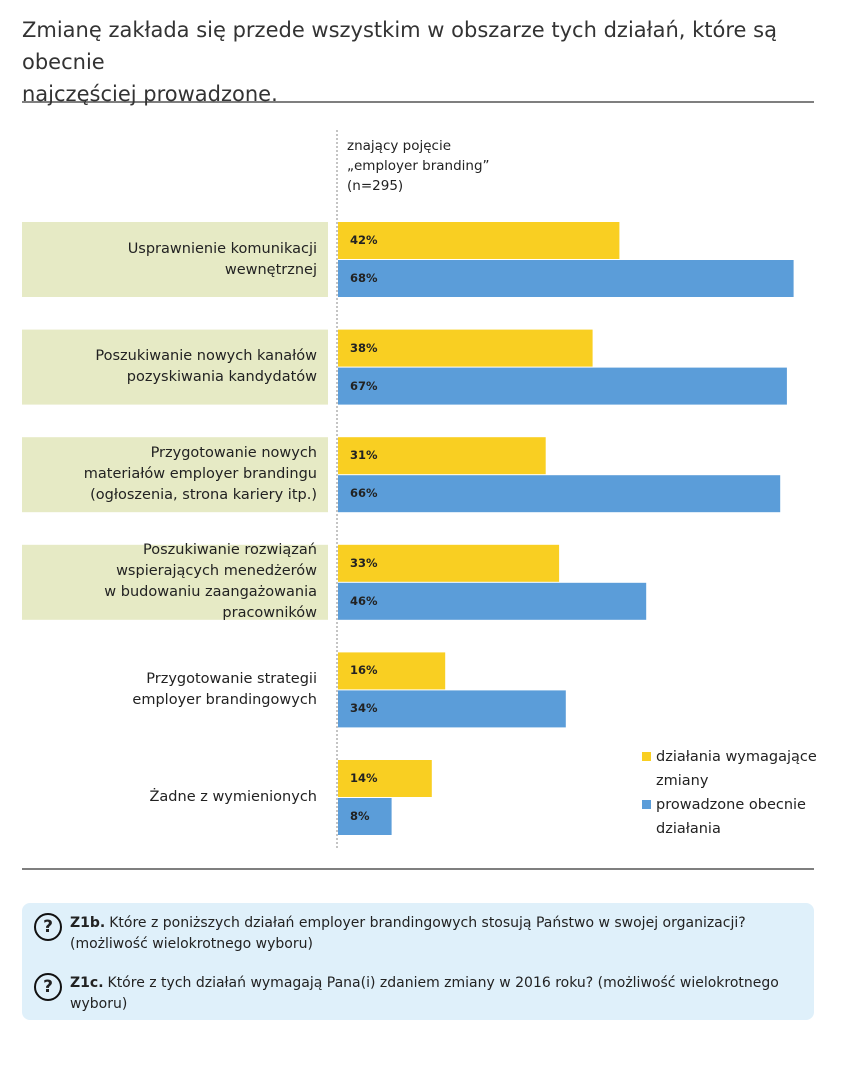 This screenshot has height=1080, width=850. Describe the element at coordinates (233, 797) in the screenshot. I see `category-label: Żadne z wymienionych` at that location.